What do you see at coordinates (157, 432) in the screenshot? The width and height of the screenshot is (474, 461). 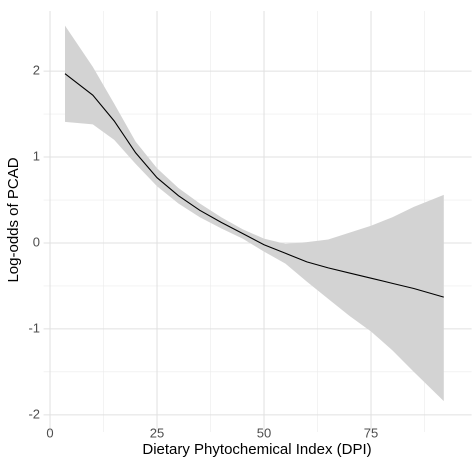 I see `x-tick-label: 25` at bounding box center [157, 432].